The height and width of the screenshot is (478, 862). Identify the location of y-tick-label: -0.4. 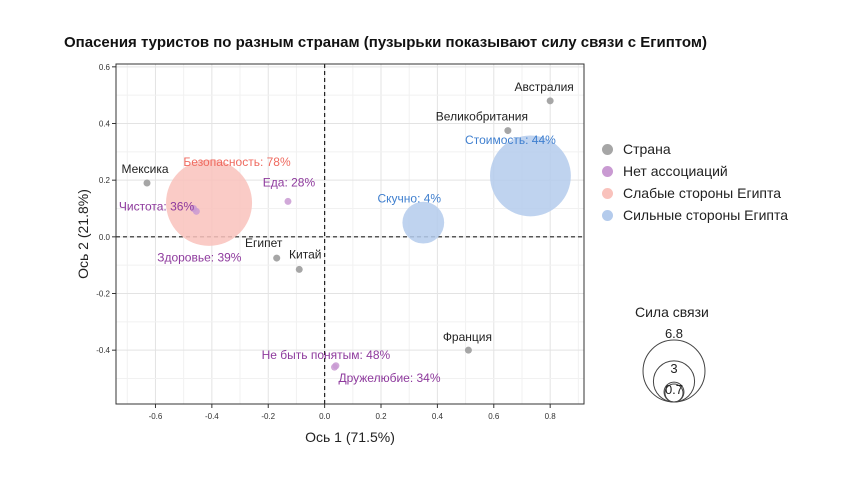
(103, 350).